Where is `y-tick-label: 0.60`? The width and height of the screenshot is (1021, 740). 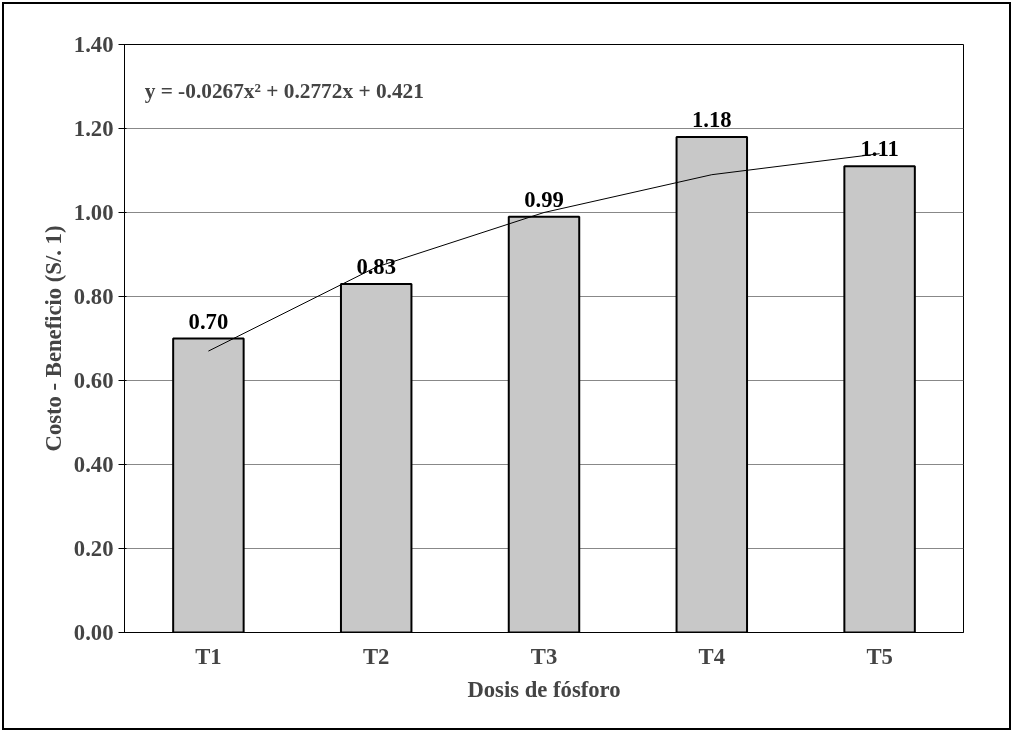
y-tick-label: 0.60 is located at coordinates (93, 380).